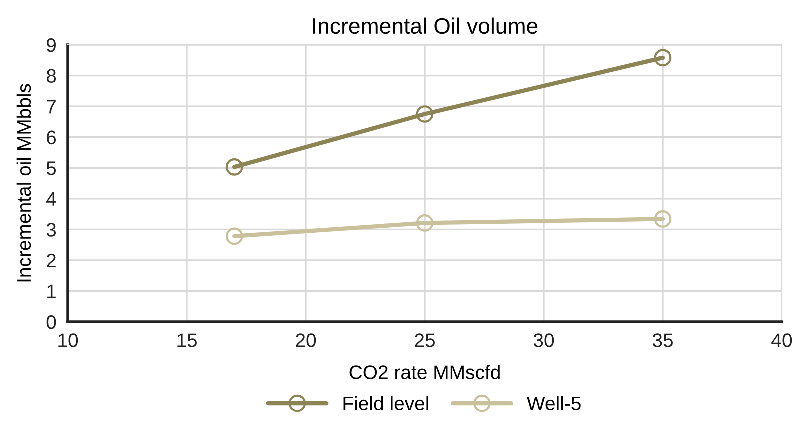 This screenshot has width=802, height=428. What do you see at coordinates (554, 403) in the screenshot?
I see `legend-label: Well-5` at bounding box center [554, 403].